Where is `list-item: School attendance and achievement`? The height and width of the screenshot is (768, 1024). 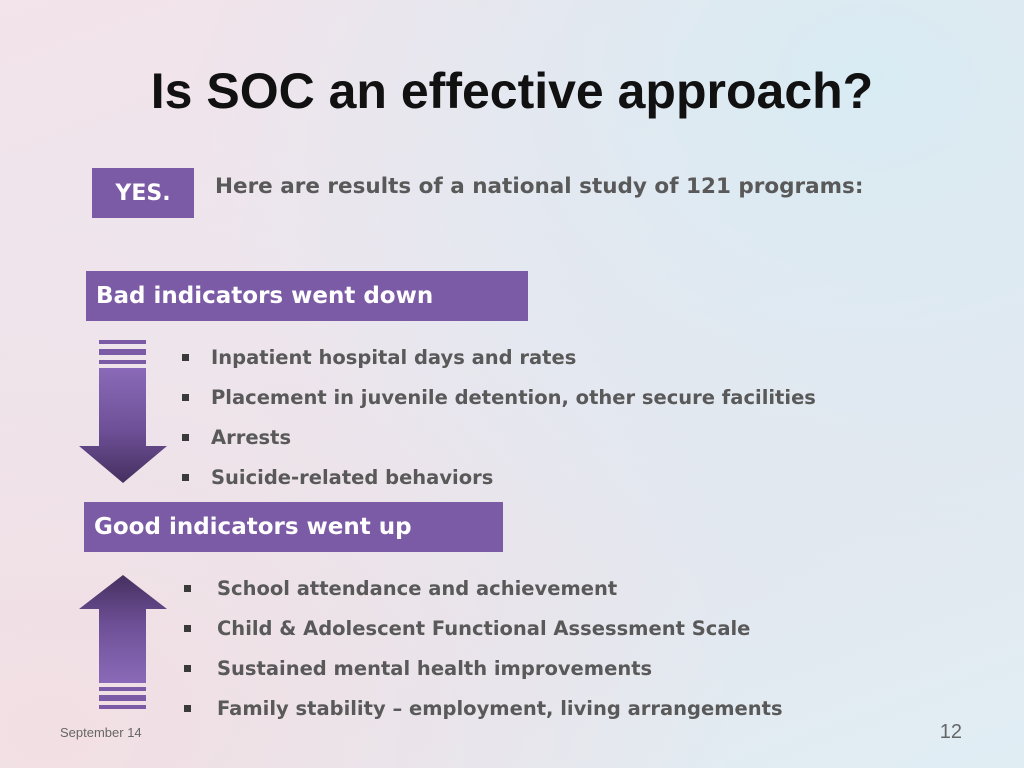 list-item: School attendance and achievement is located at coordinates (482, 588).